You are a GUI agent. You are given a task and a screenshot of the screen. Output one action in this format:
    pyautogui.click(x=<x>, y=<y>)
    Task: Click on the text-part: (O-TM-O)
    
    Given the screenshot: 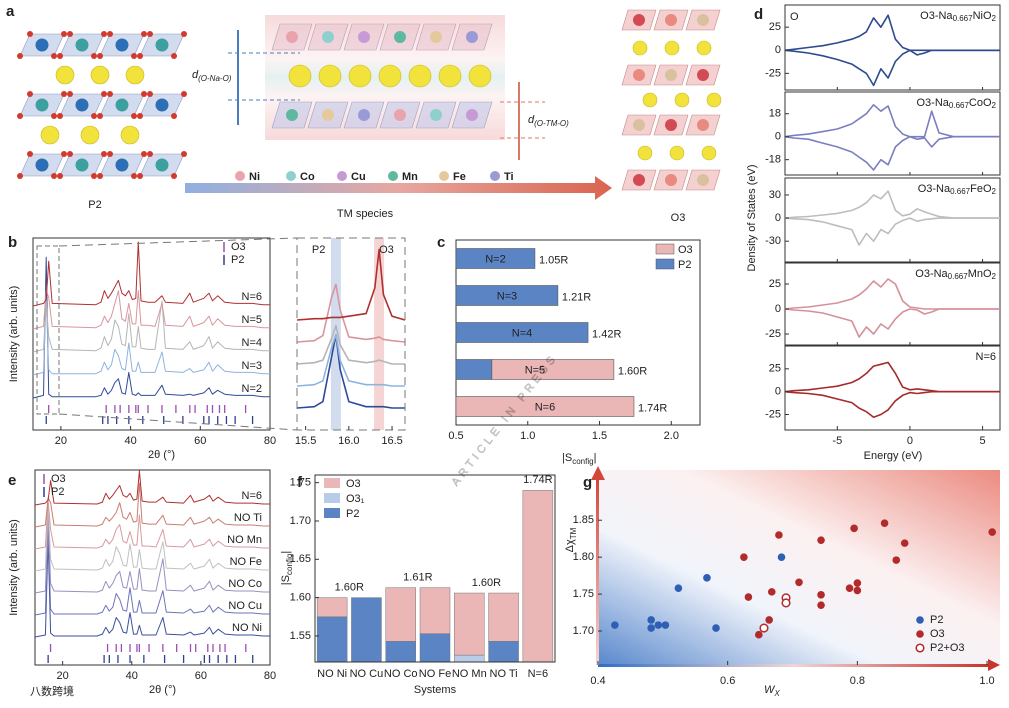 What is the action you would take?
    pyautogui.click(x=551, y=123)
    